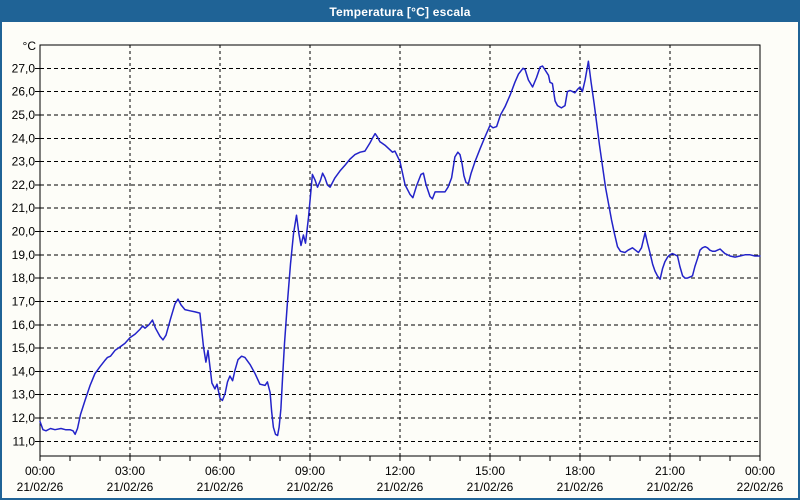  I want to click on y-tick-label: 13,0, so click(24, 395).